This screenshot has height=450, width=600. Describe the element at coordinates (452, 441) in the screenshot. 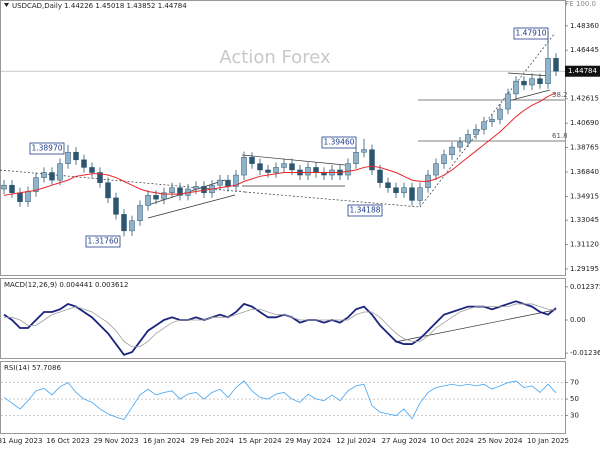

I see `x-tick-label: 10 Oct 2024` at that location.